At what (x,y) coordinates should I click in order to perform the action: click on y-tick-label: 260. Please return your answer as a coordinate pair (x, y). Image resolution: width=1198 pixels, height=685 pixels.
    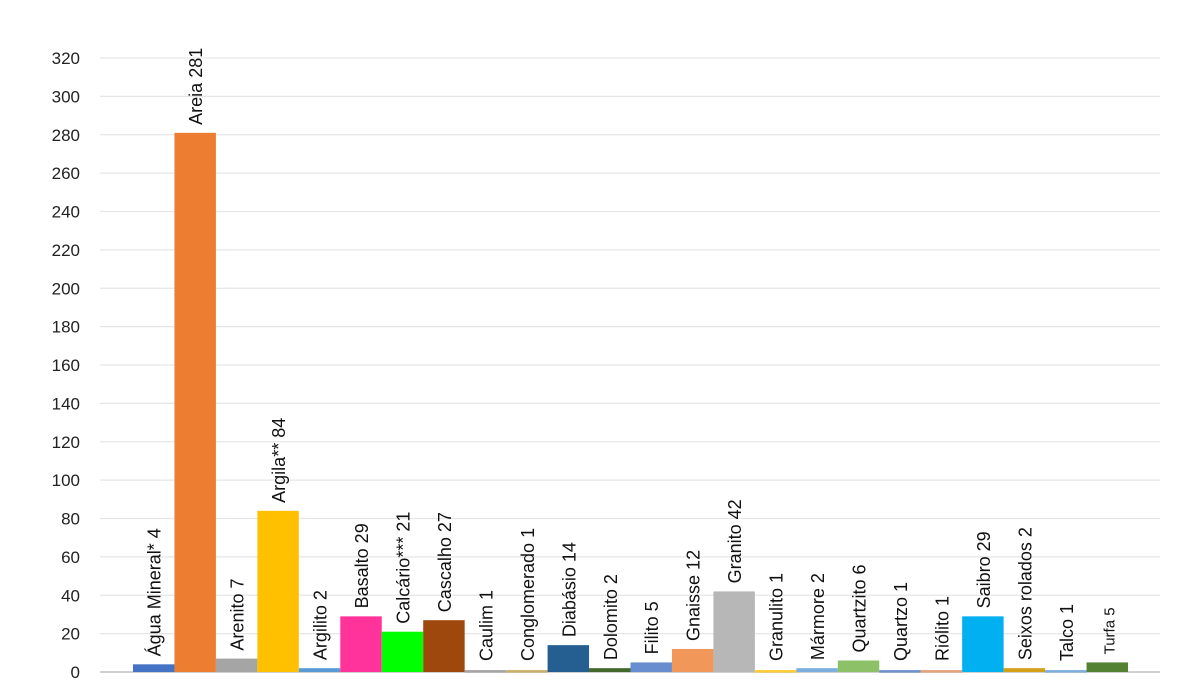
    Looking at the image, I should click on (66, 173).